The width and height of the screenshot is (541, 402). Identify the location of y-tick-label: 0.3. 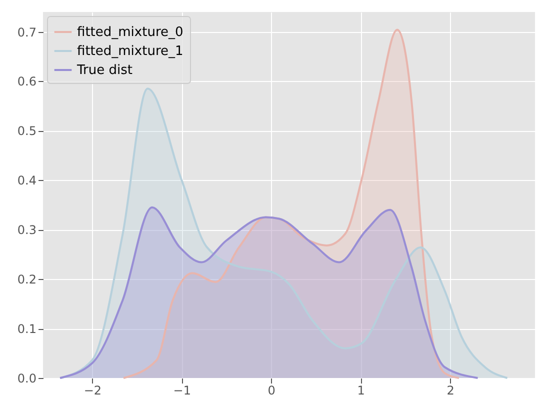
(26, 230).